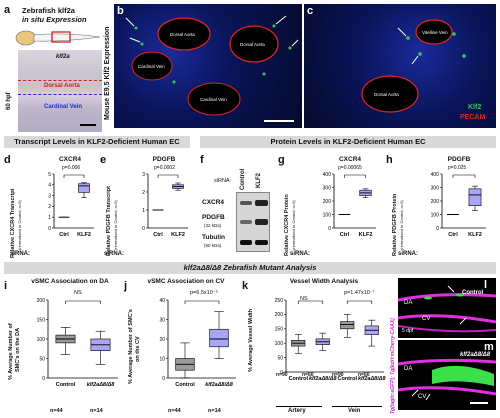 This screenshot has width=500, height=418. I want to click on panel-label: d, so click(7, 160).